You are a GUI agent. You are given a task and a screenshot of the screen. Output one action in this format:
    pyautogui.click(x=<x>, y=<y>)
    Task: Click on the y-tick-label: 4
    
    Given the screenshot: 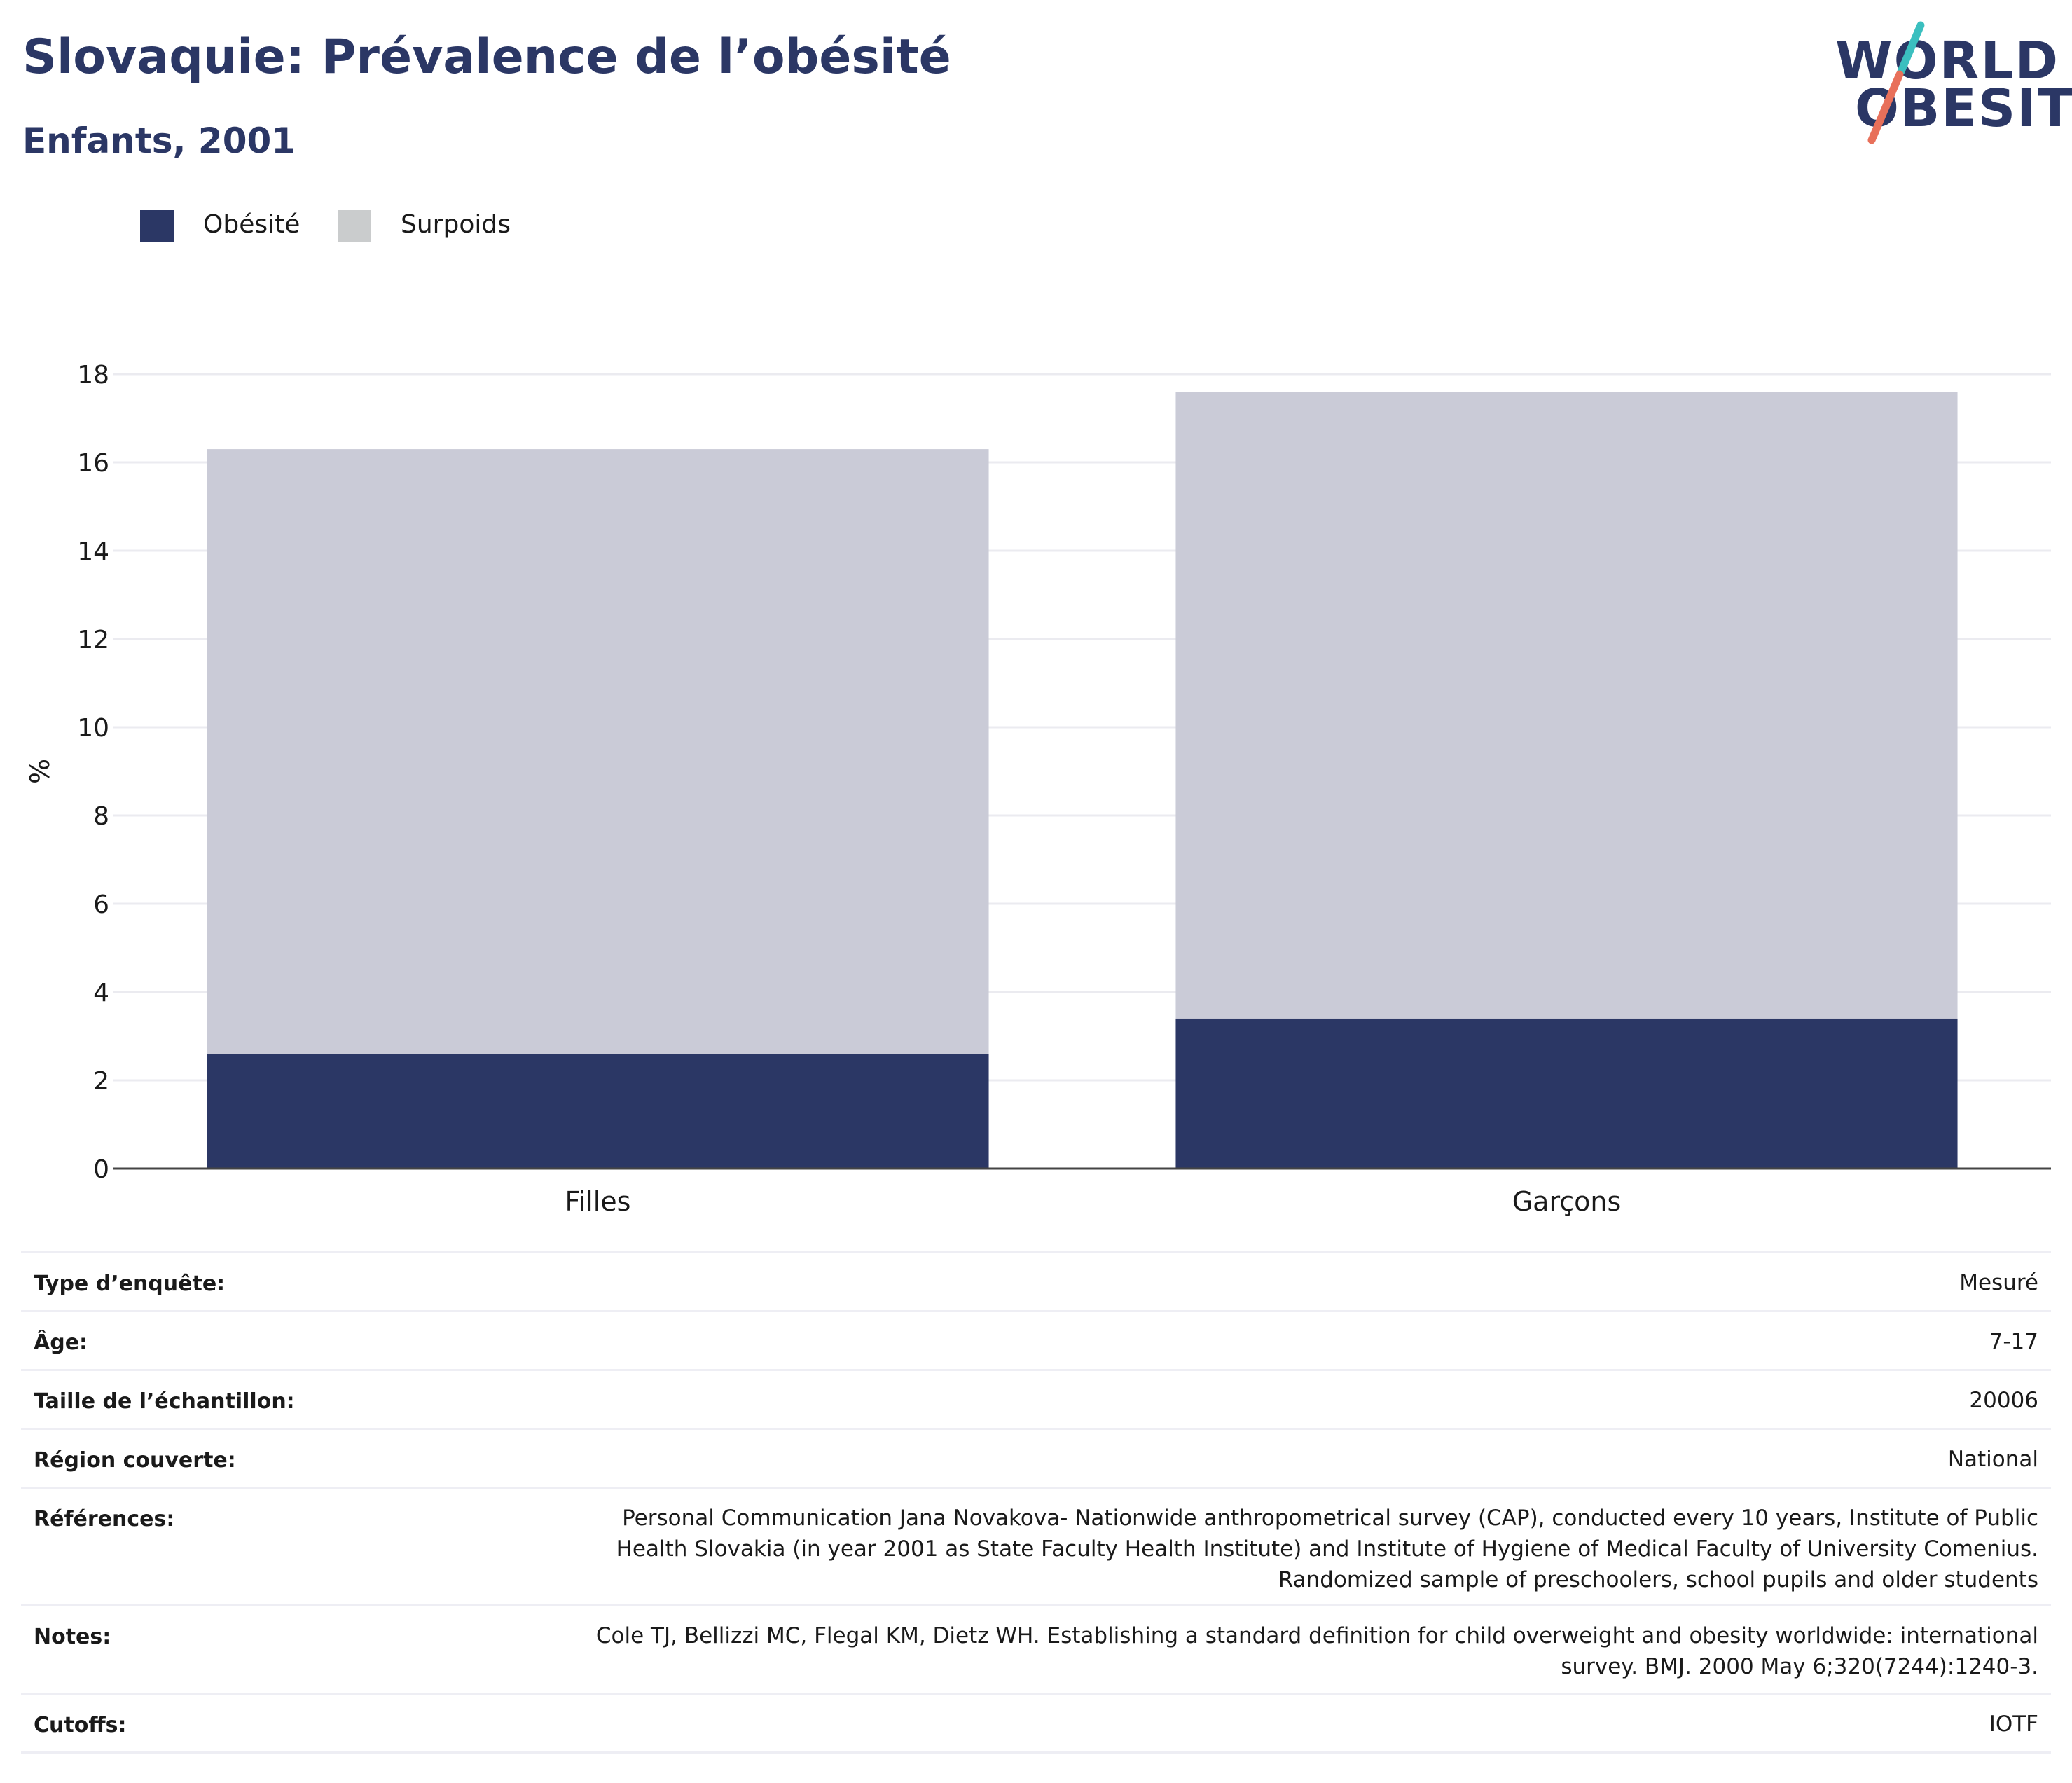 What is the action you would take?
    pyautogui.click(x=101, y=993)
    